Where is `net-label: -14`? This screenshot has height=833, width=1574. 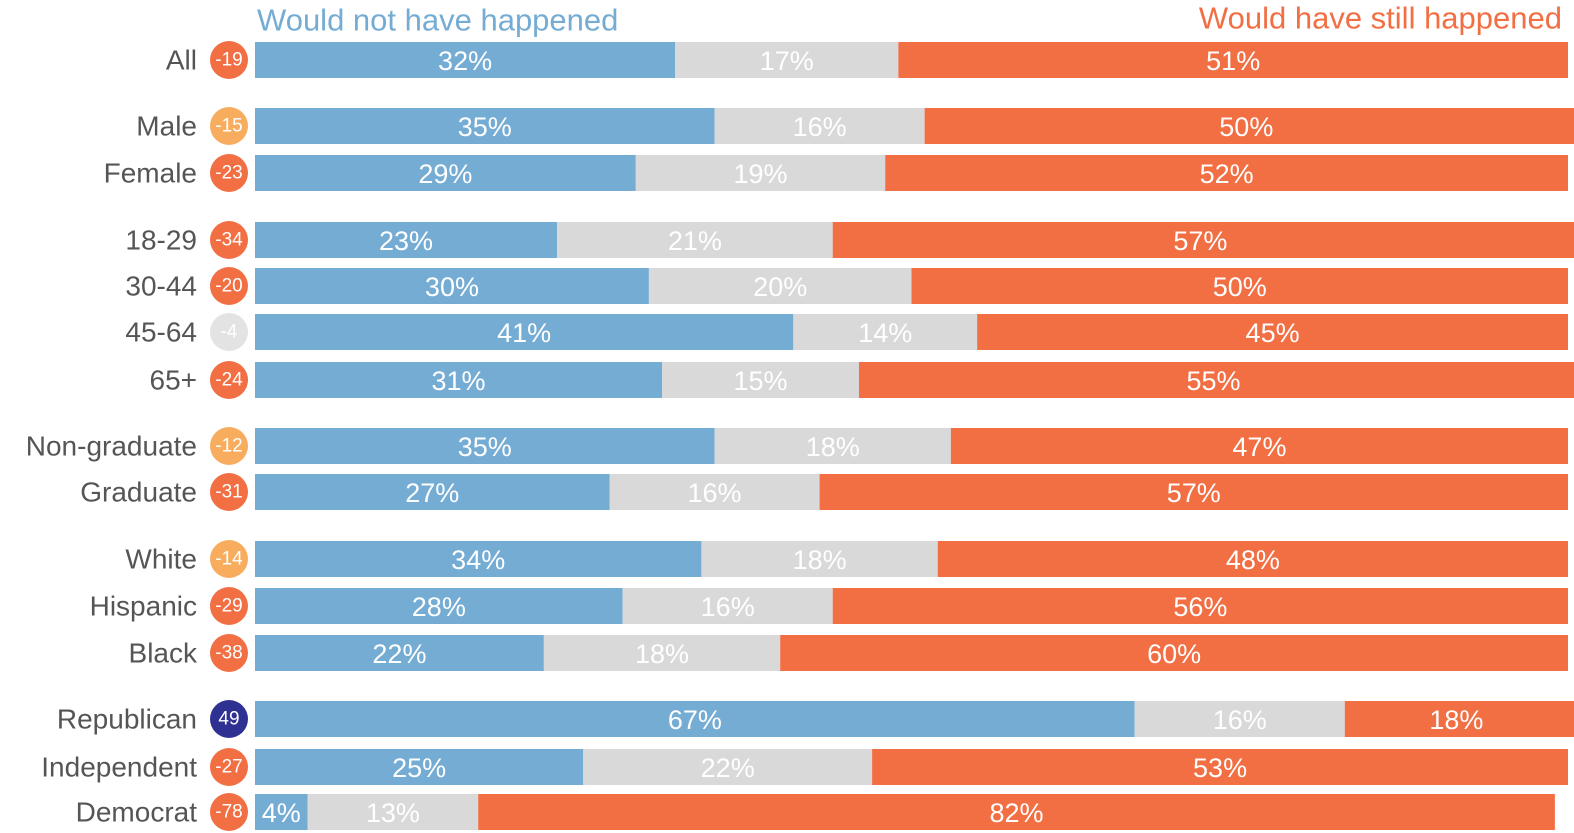
net-label: -14 is located at coordinates (229, 559).